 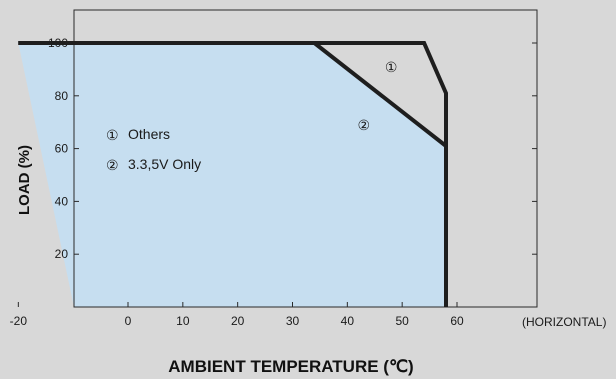 What do you see at coordinates (62, 201) in the screenshot?
I see `y-tick-label: 40` at bounding box center [62, 201].